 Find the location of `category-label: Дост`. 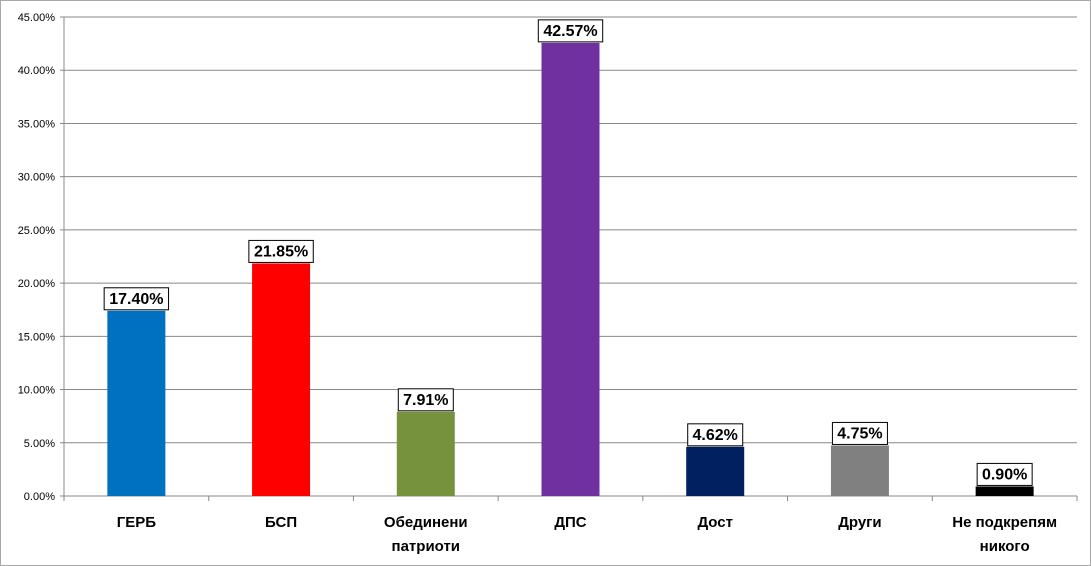

category-label: Дост is located at coordinates (715, 522).